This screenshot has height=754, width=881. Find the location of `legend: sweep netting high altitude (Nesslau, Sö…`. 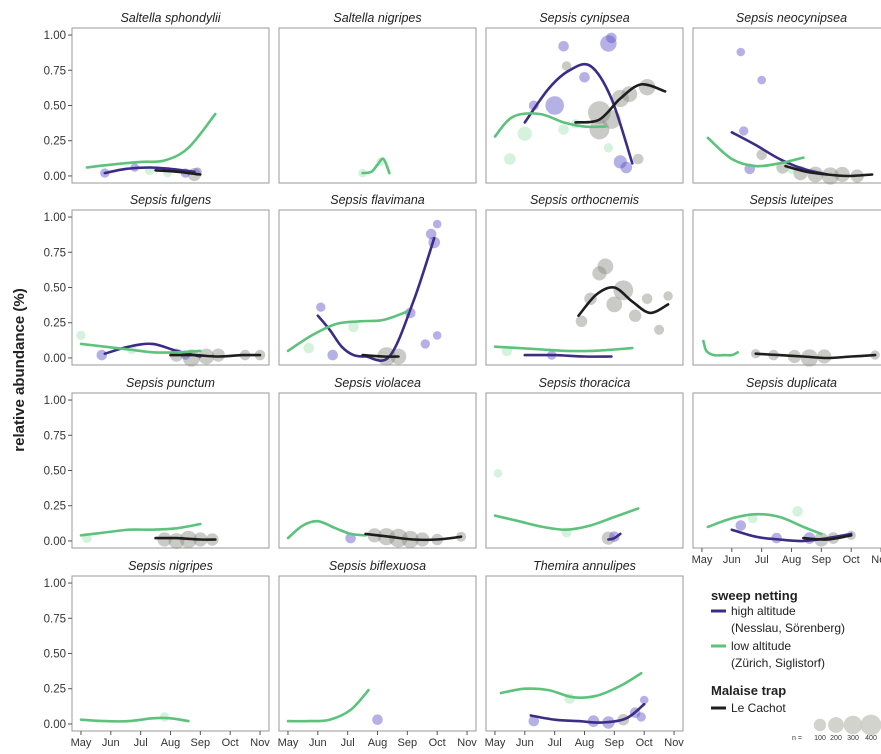

legend: sweep netting high altitude (Nesslau, Sö… is located at coordinates (796, 665).